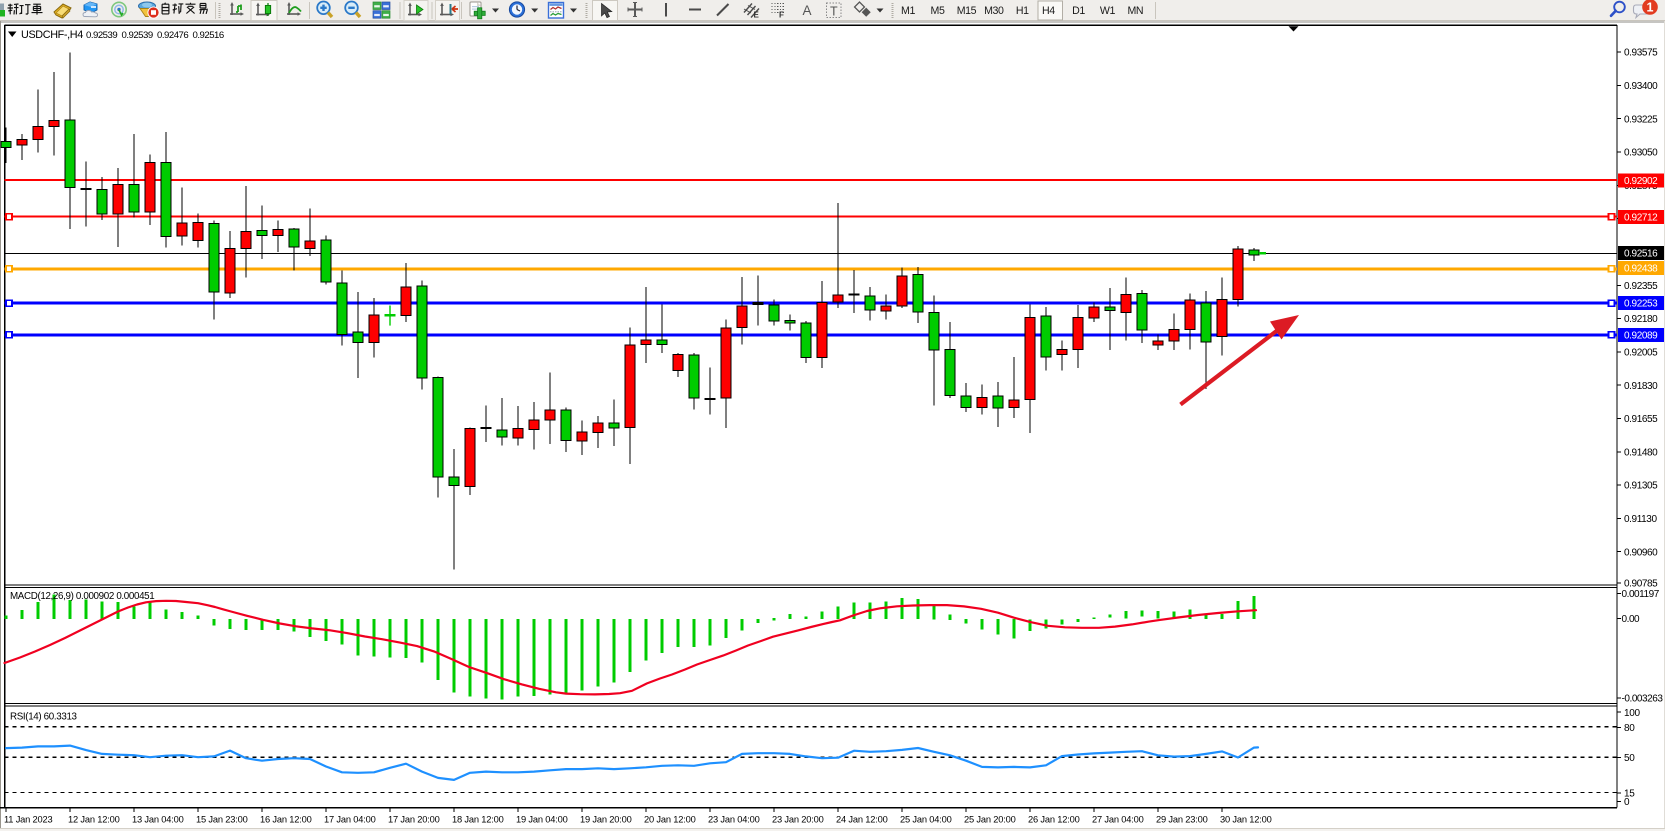 This screenshot has height=831, width=1665. What do you see at coordinates (1182, 819) in the screenshot?
I see `svg-text: 29 Jan 23:00` at bounding box center [1182, 819].